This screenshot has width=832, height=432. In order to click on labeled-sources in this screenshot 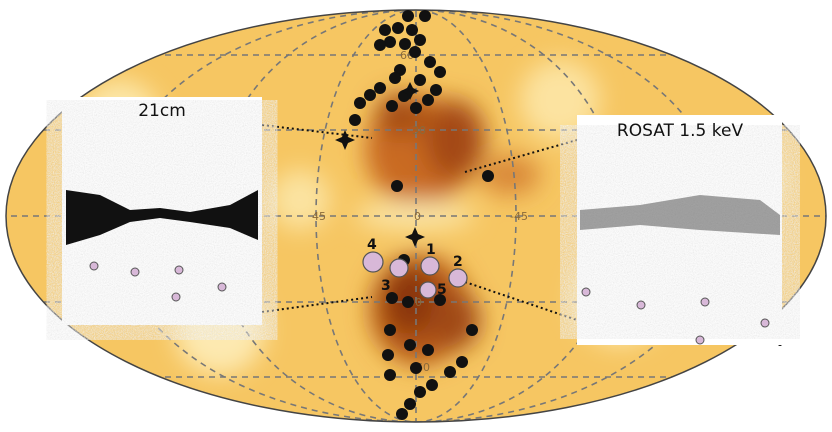, I will do `click(415, 275)`.